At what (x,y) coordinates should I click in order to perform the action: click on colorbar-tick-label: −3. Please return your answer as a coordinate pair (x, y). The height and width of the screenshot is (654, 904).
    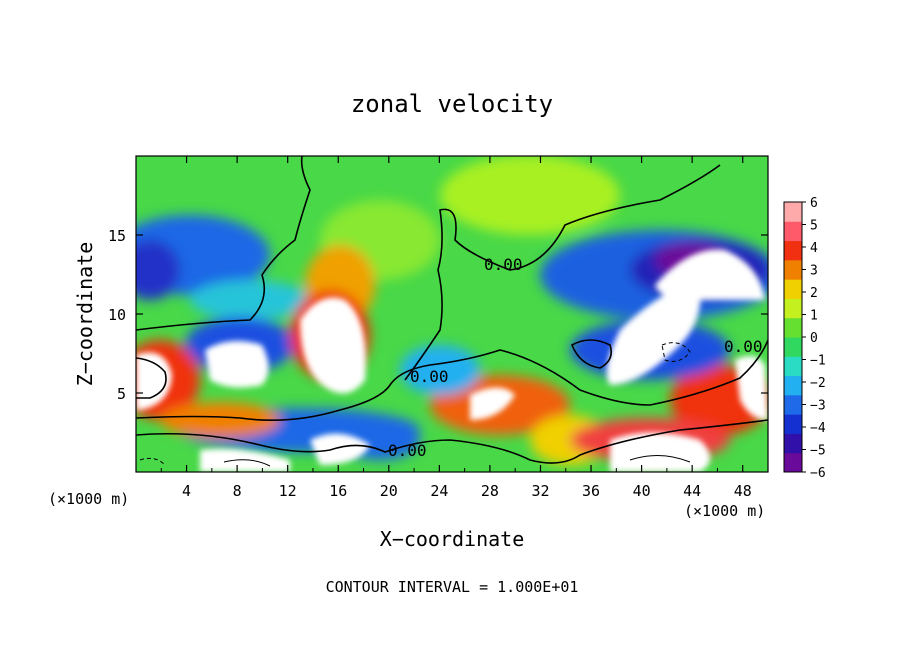
    Looking at the image, I should click on (818, 406).